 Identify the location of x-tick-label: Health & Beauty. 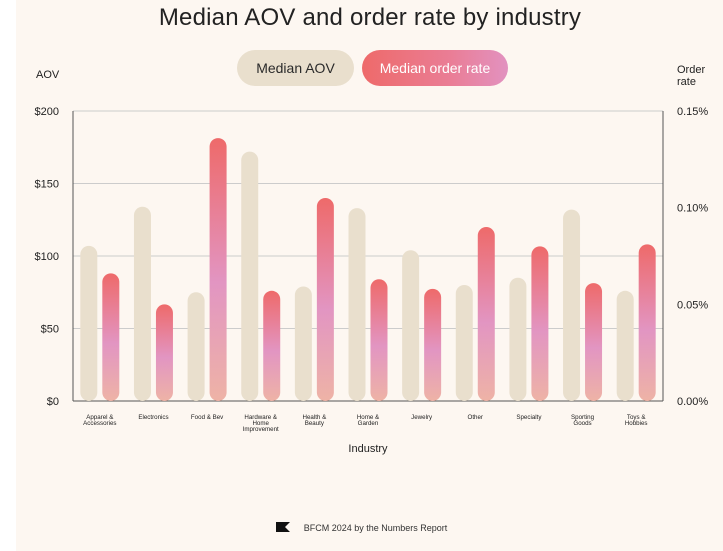
(314, 420).